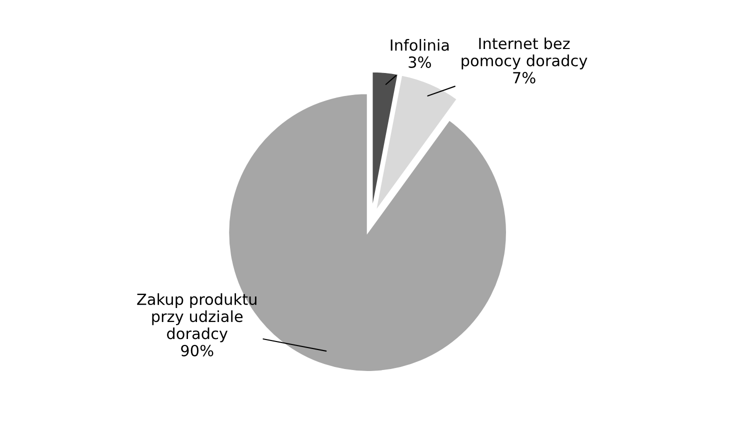  Describe the element at coordinates (525, 53) in the screenshot. I see `slice-label: Internet bez pomocy doradcy` at that location.